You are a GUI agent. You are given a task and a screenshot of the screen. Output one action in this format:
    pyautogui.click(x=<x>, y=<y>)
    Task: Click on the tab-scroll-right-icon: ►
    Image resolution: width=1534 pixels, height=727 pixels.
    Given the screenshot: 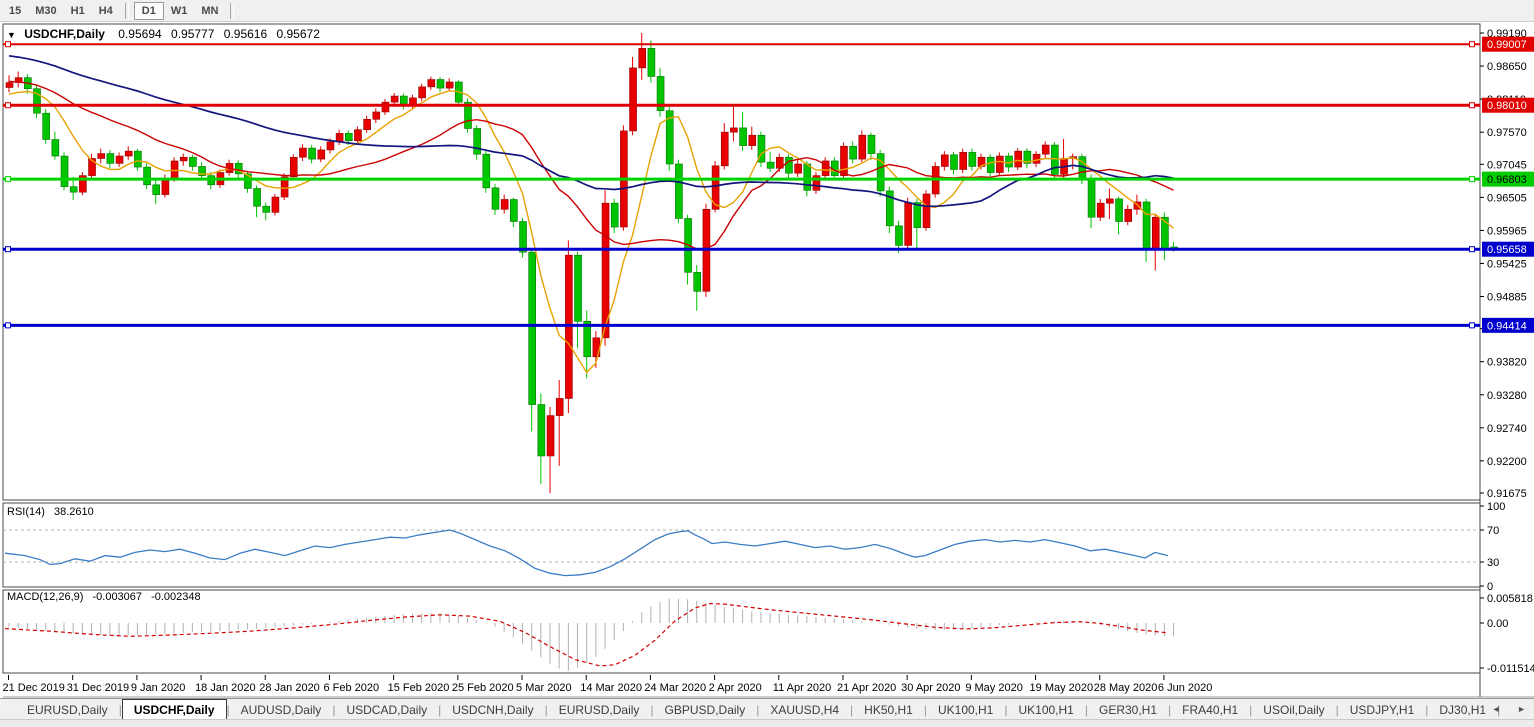 What is the action you would take?
    pyautogui.click(x=1521, y=709)
    